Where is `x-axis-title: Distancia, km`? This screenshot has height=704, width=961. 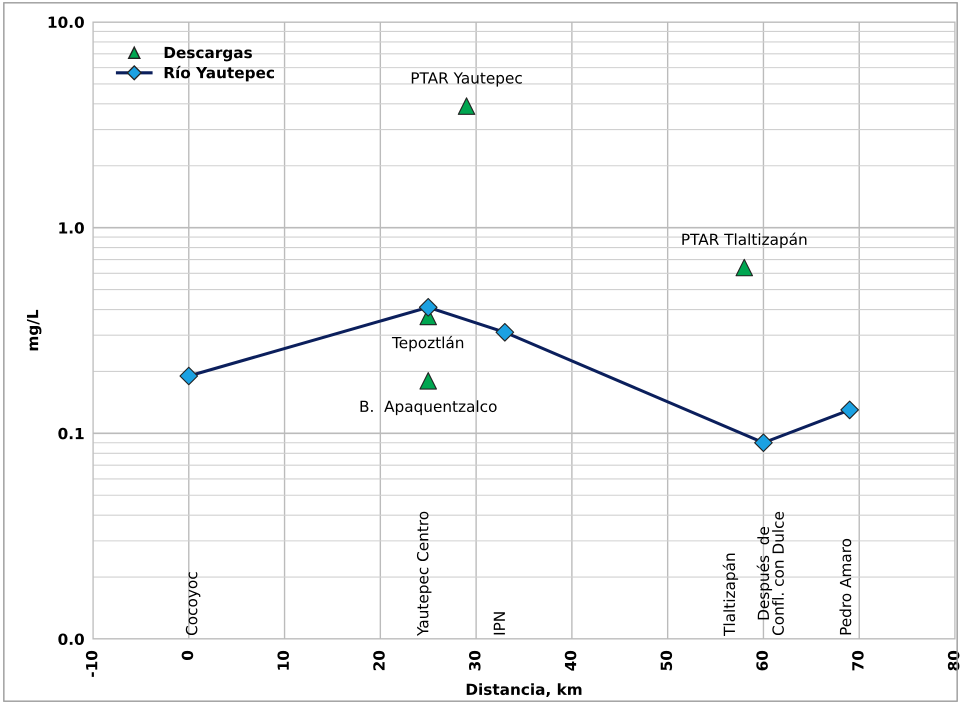 x-axis-title: Distancia, km is located at coordinates (524, 690).